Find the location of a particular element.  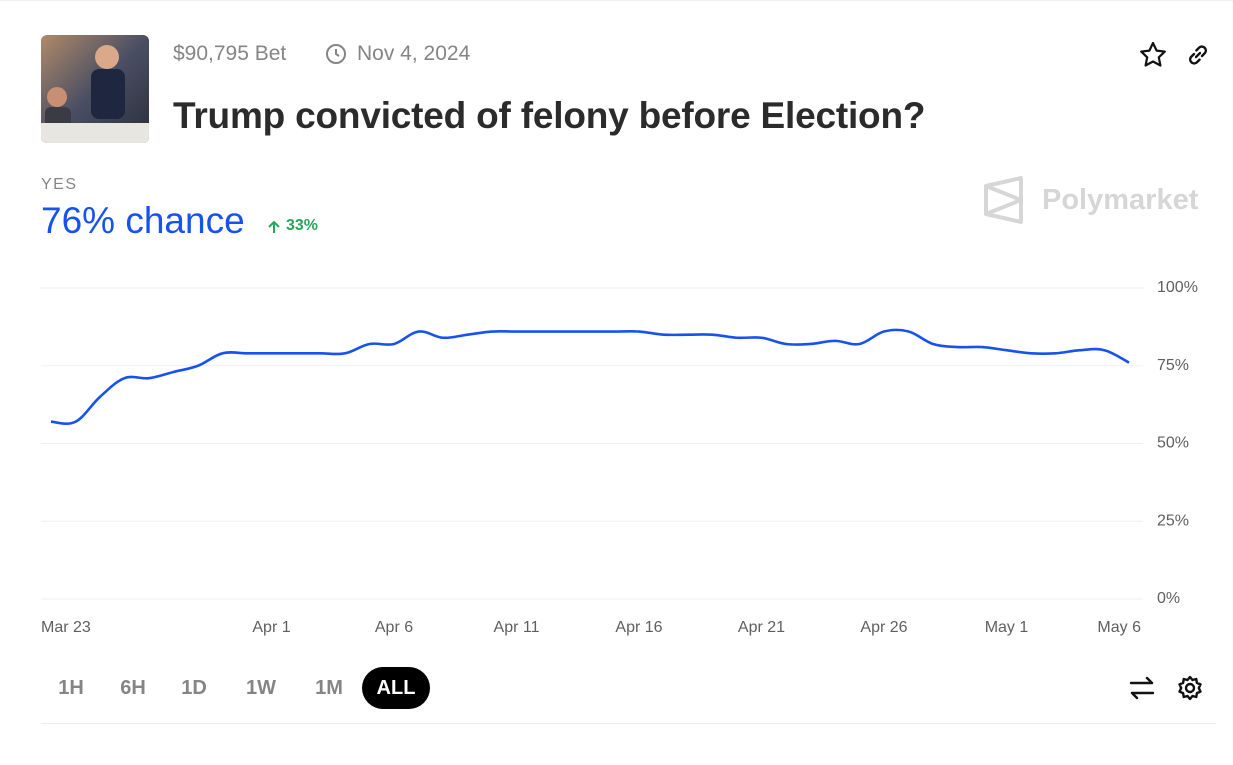

x-tick-label: Mar 23 is located at coordinates (66, 627).